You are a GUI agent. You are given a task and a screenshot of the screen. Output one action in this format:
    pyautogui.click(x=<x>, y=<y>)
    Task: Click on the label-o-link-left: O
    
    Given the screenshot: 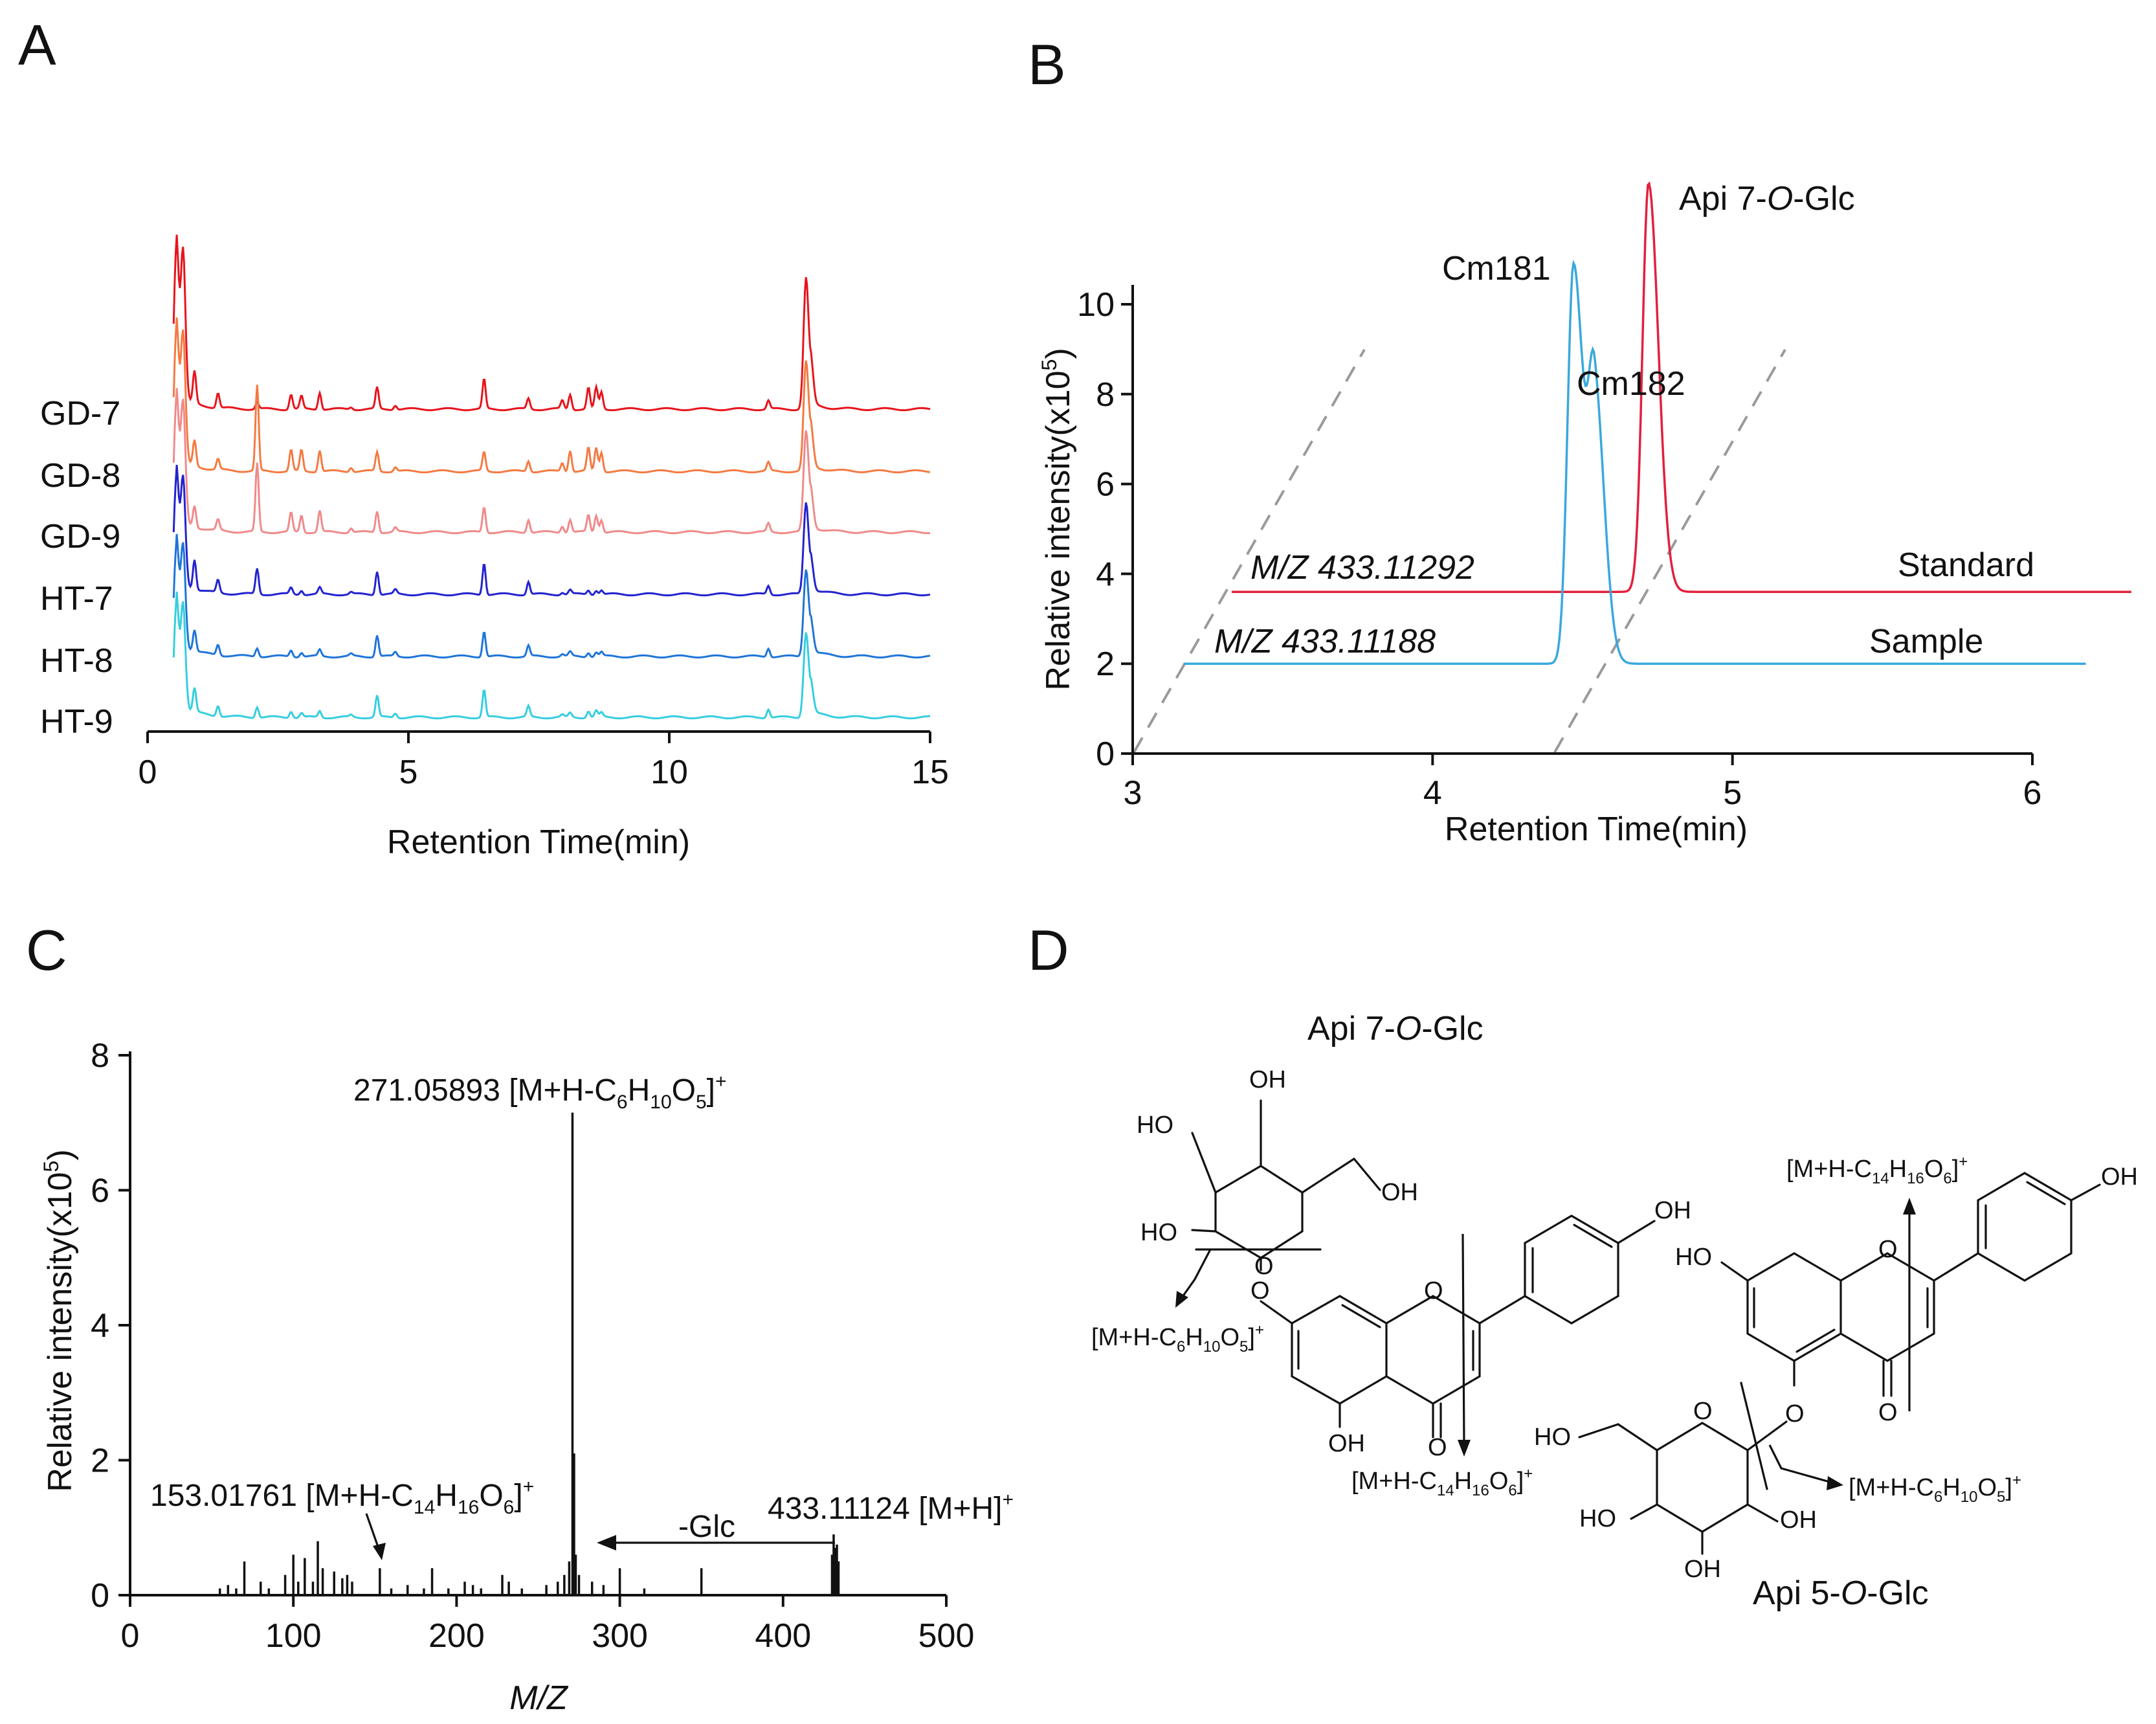 What is the action you would take?
    pyautogui.click(x=1260, y=1290)
    